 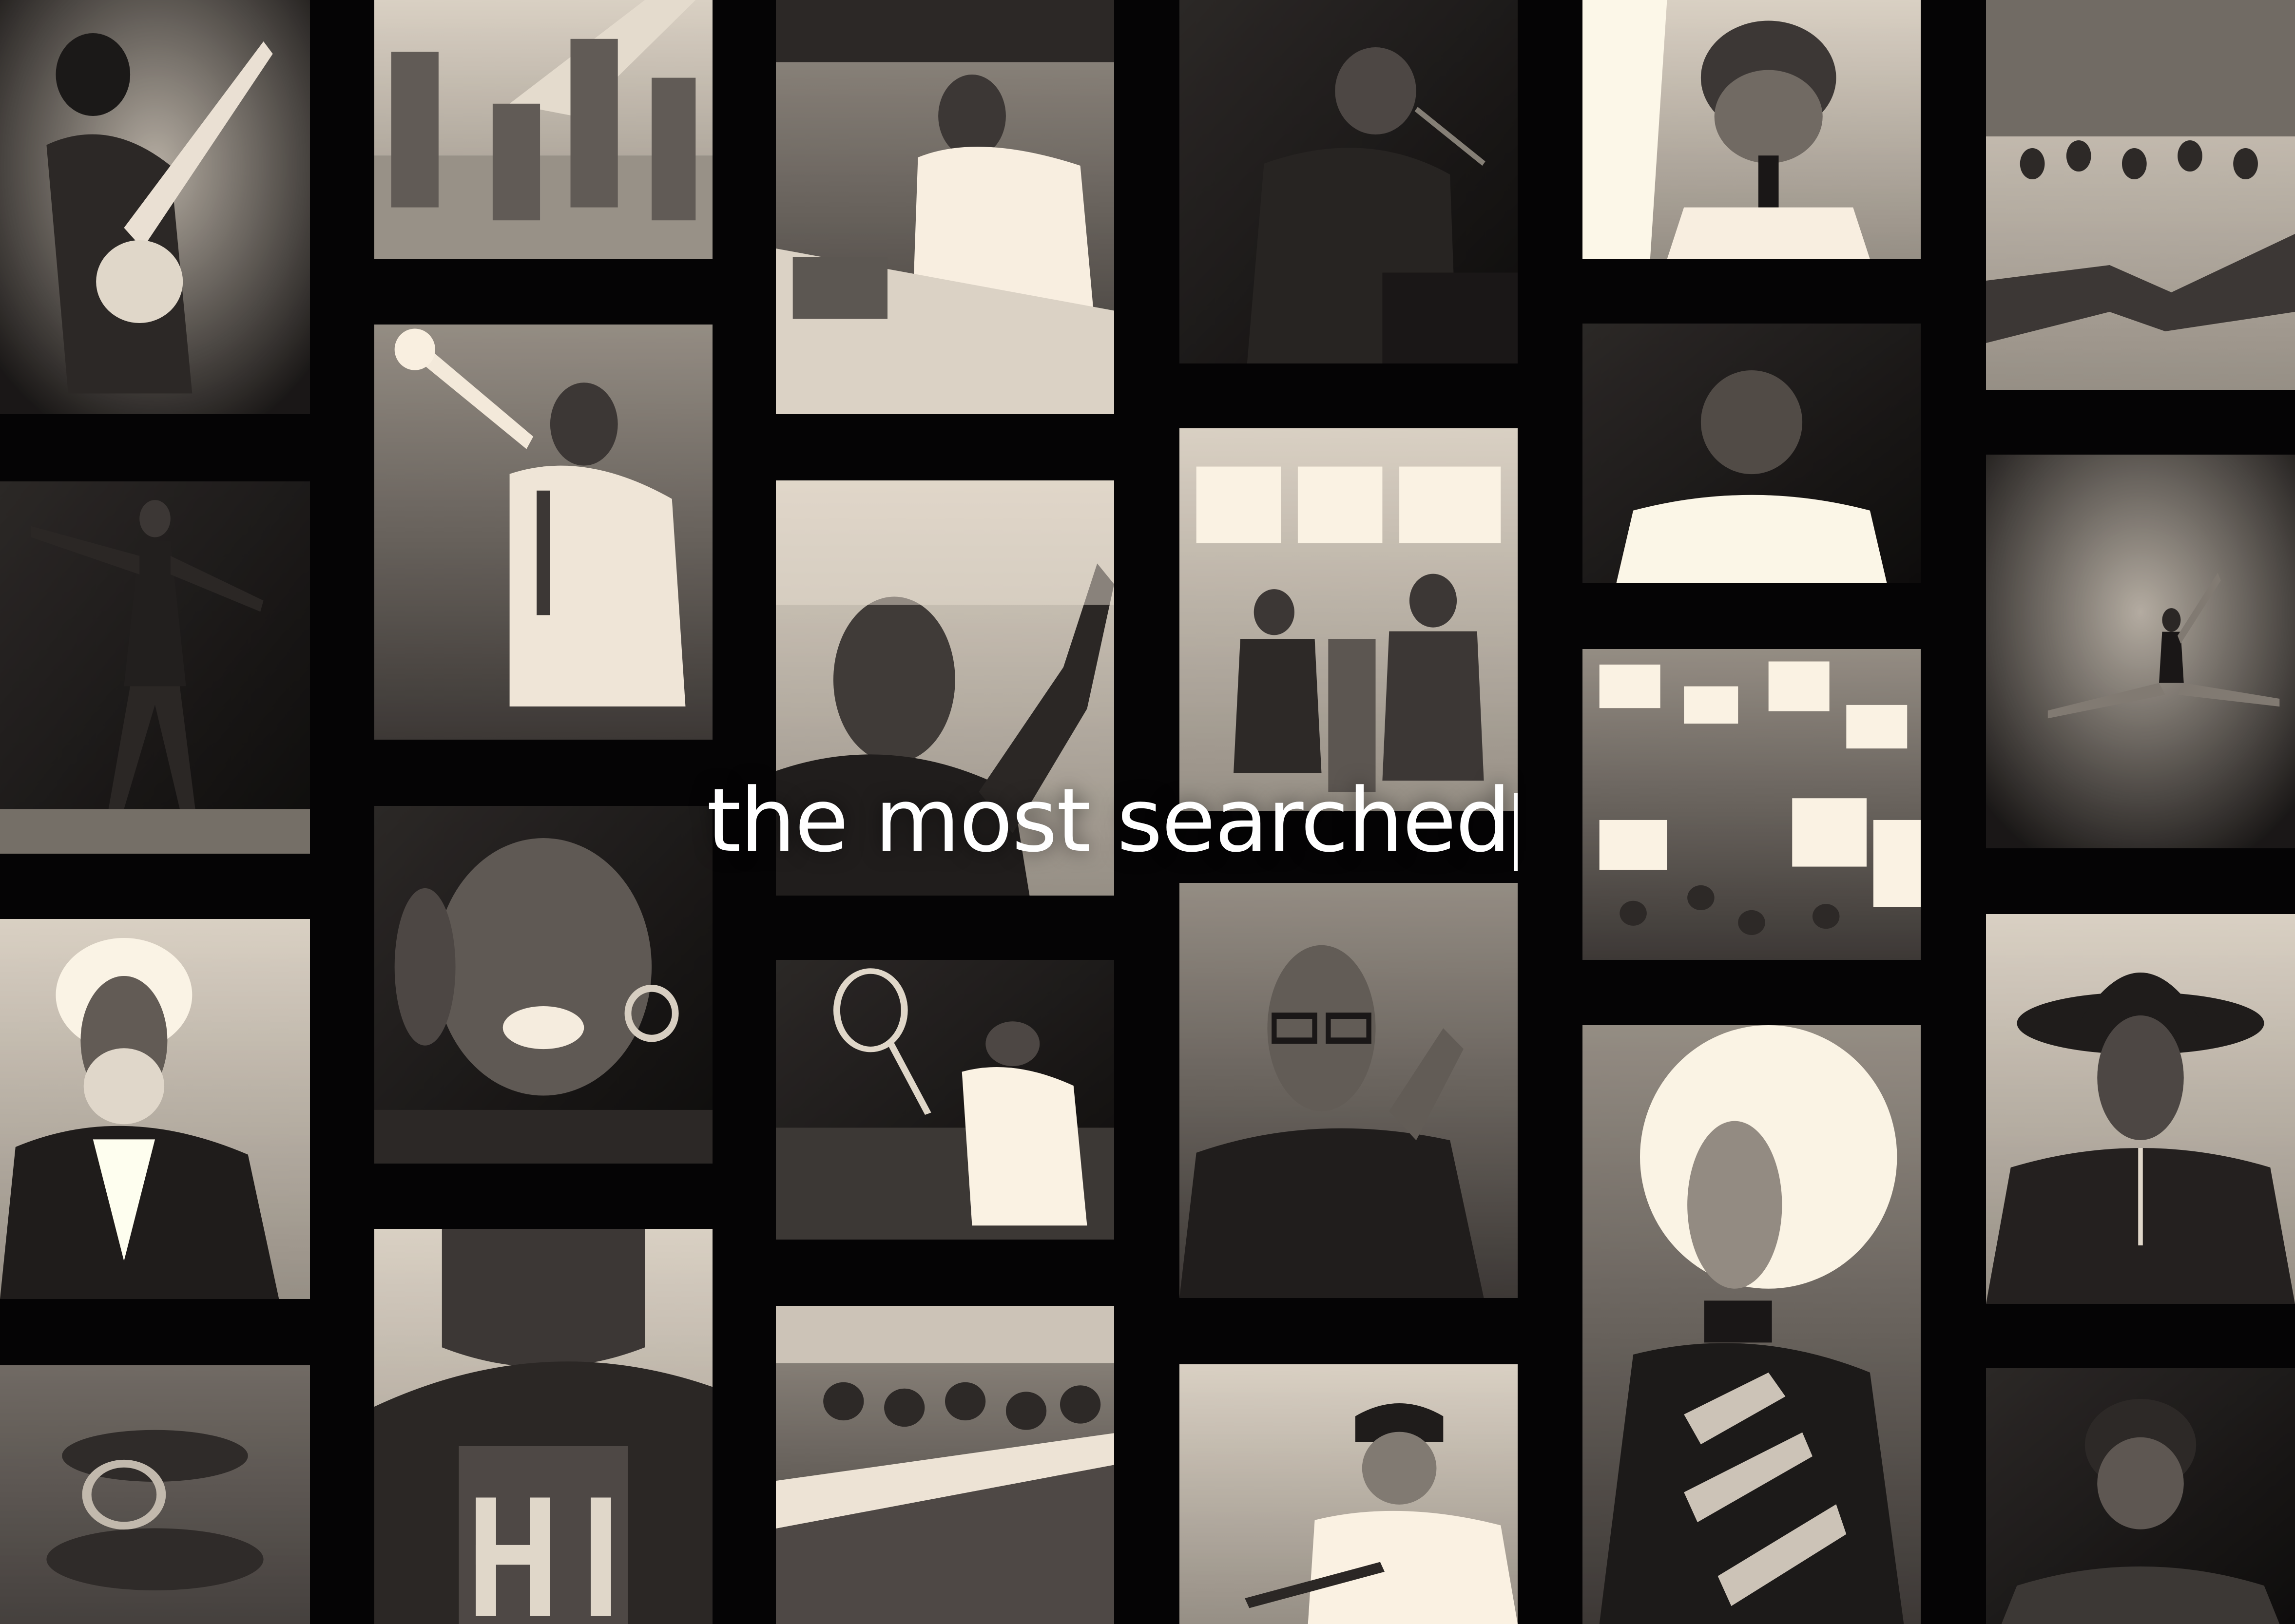 What do you see at coordinates (155, 1494) in the screenshot?
I see `clasped-hands-photo` at bounding box center [155, 1494].